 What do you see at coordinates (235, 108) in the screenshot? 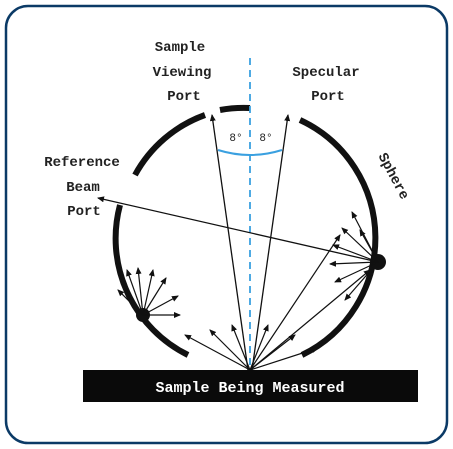
I see `sphere-arc-viewing-port` at bounding box center [235, 108].